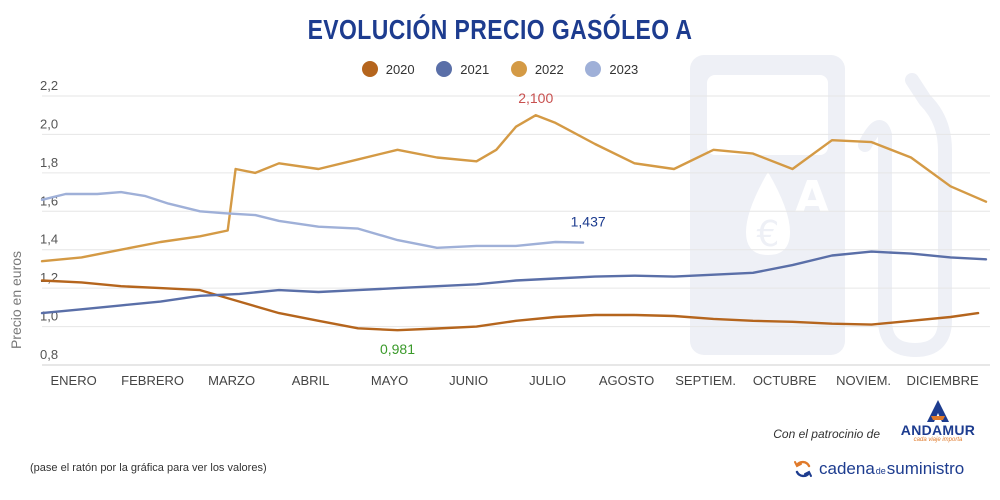  What do you see at coordinates (500, 29) in the screenshot?
I see `chart-title: EVOLUCIÓN PRECIO GASÓLEO A` at bounding box center [500, 29].